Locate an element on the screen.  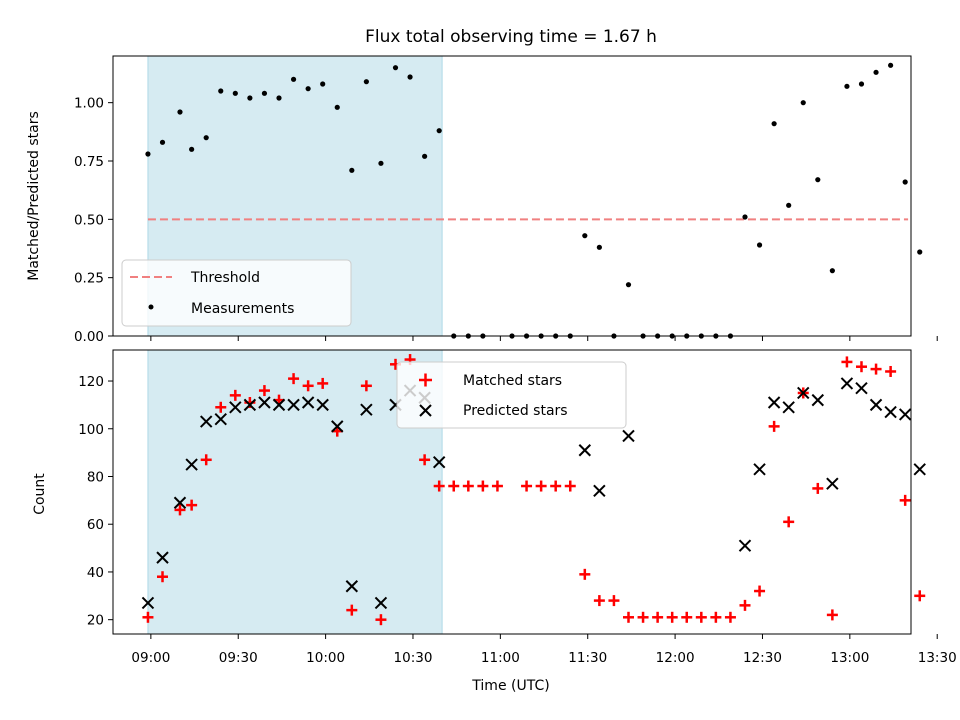
bottom-y-tick-label: 40 is located at coordinates (95, 573).